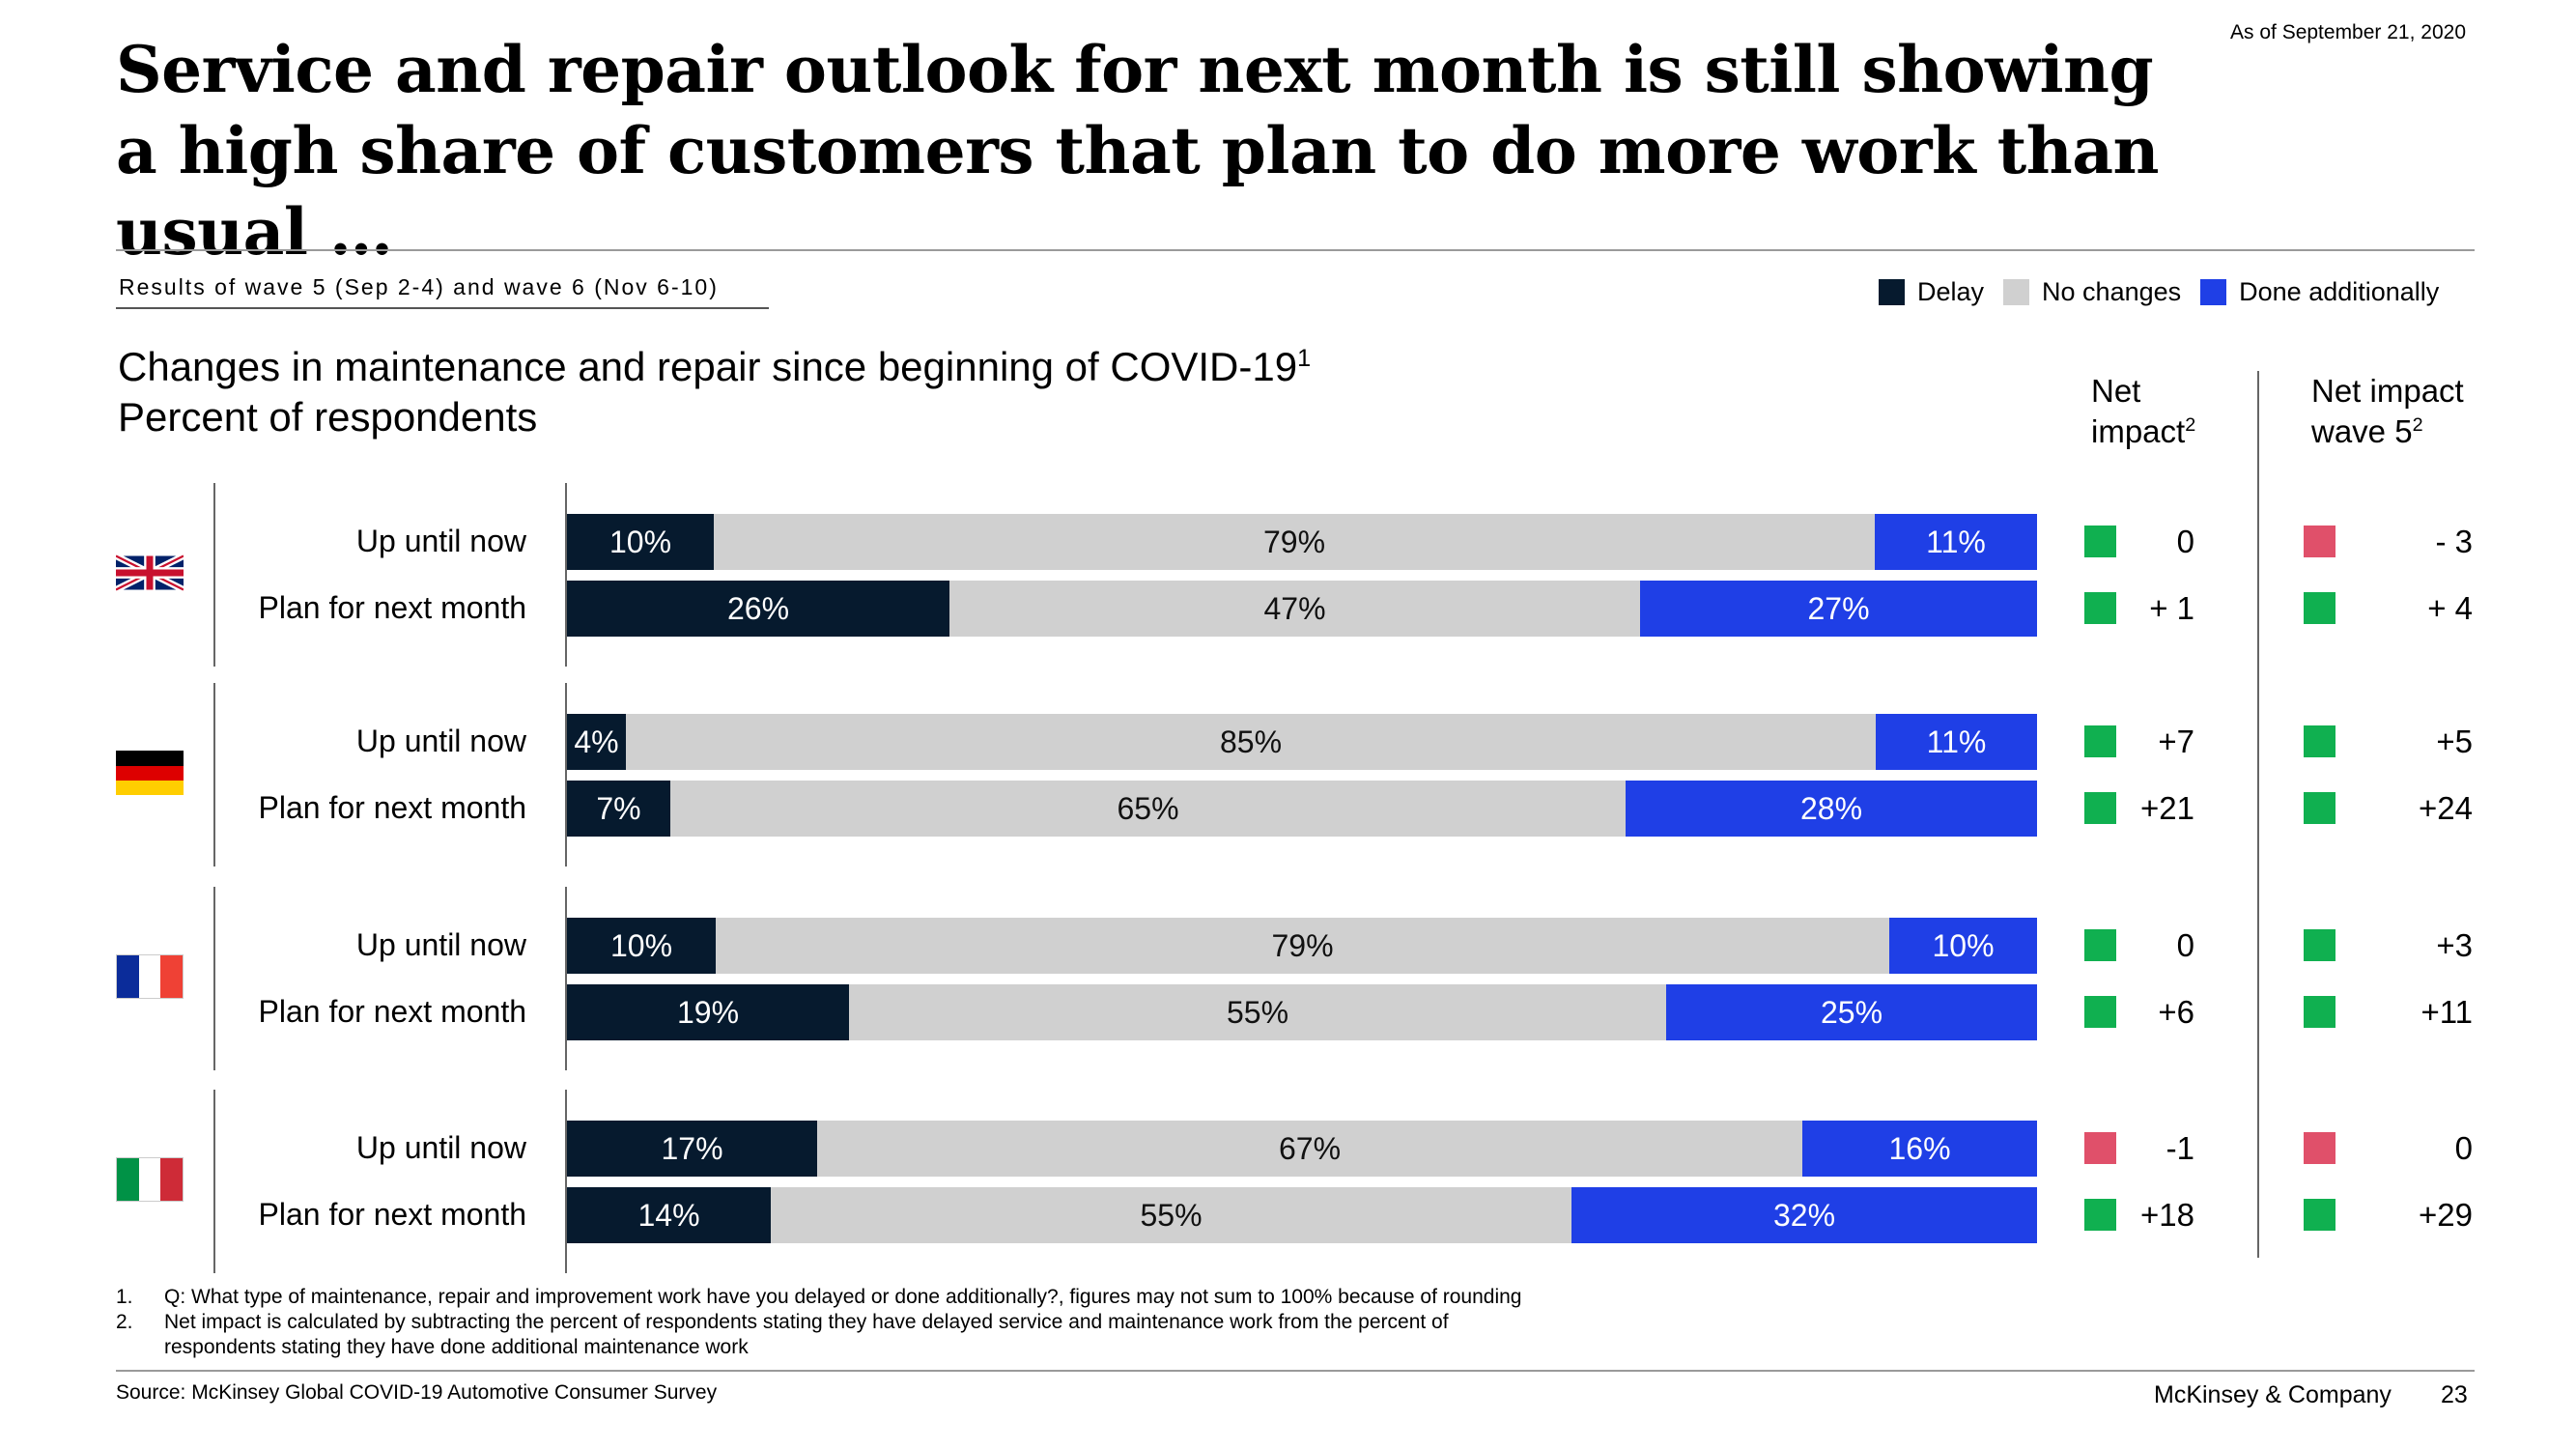 This screenshot has height=1449, width=2576. Describe the element at coordinates (2213, 292) in the screenshot. I see `legend-swatch-done-additionally` at that location.